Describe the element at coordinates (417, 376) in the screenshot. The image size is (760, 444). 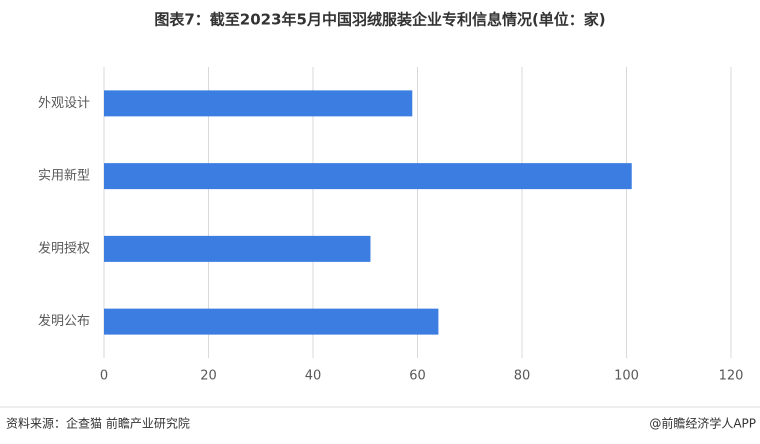
I see `x-tick-label: 60` at that location.